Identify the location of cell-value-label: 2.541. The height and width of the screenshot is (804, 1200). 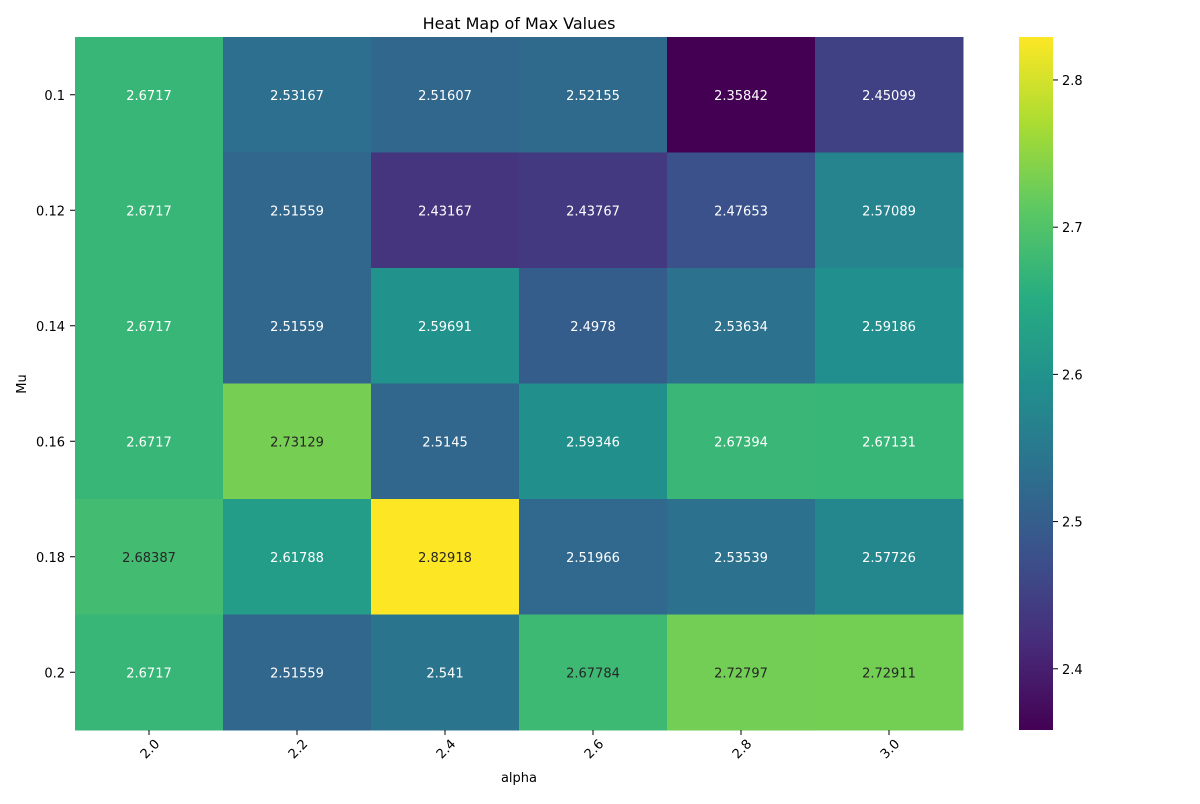
(444, 673).